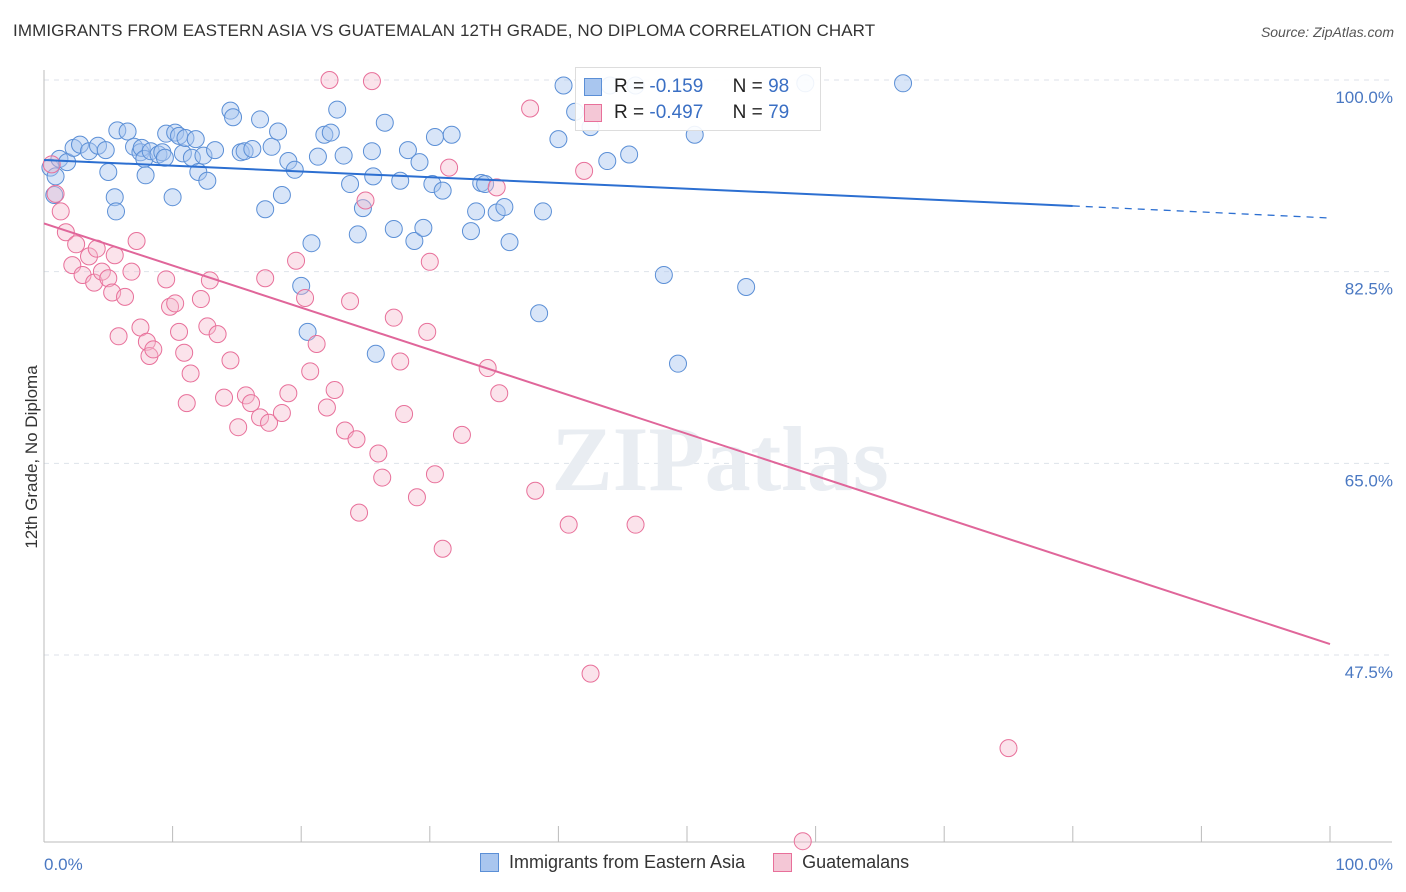  Describe the element at coordinates (676, 86) in the screenshot. I see `legend-r-value: -0.159` at that location.